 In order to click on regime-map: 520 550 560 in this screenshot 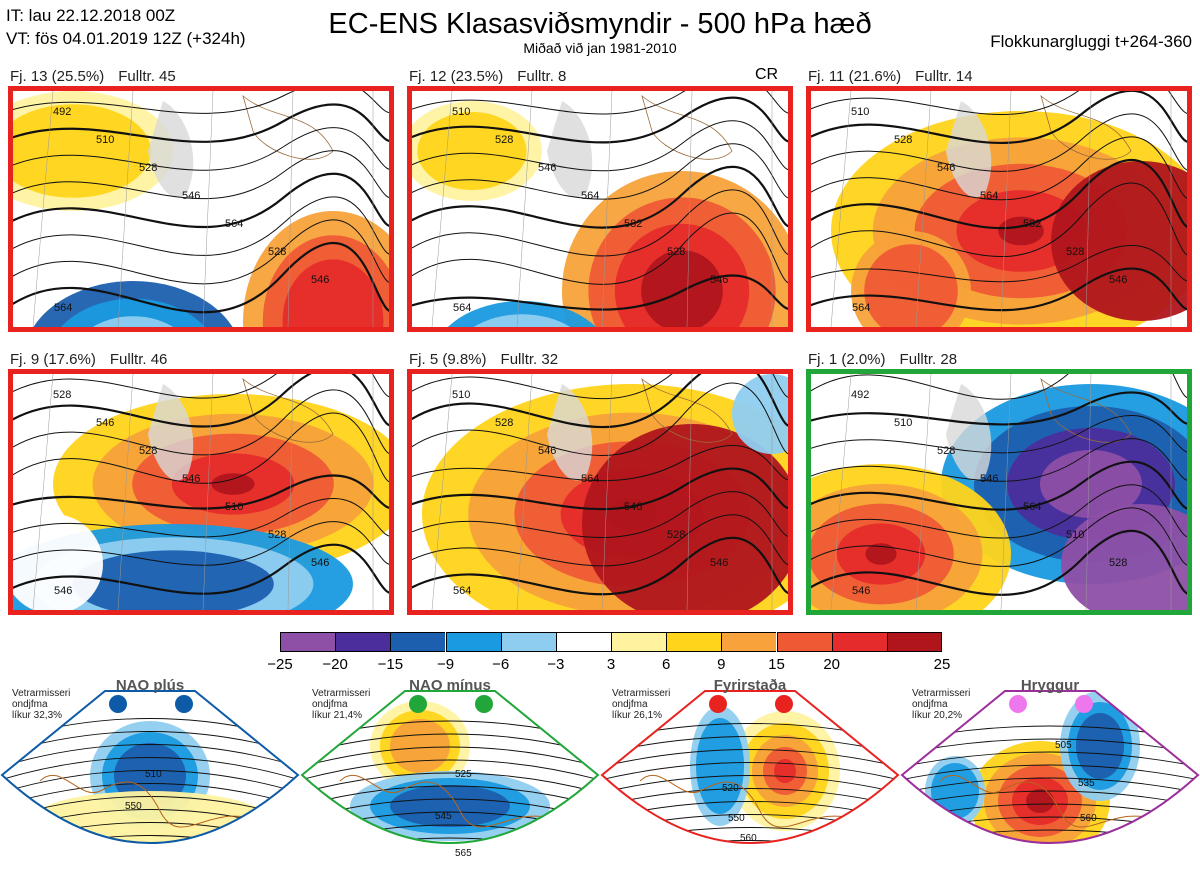, I will do `click(750, 767)`.